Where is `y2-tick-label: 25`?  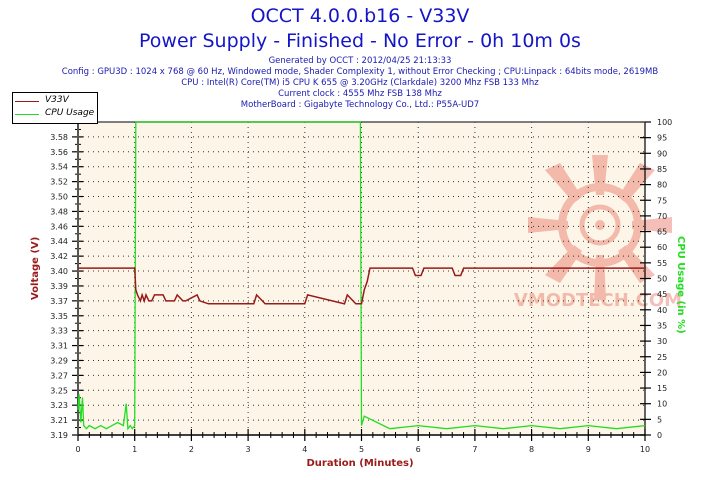 y2-tick-label: 25 is located at coordinates (662, 357).